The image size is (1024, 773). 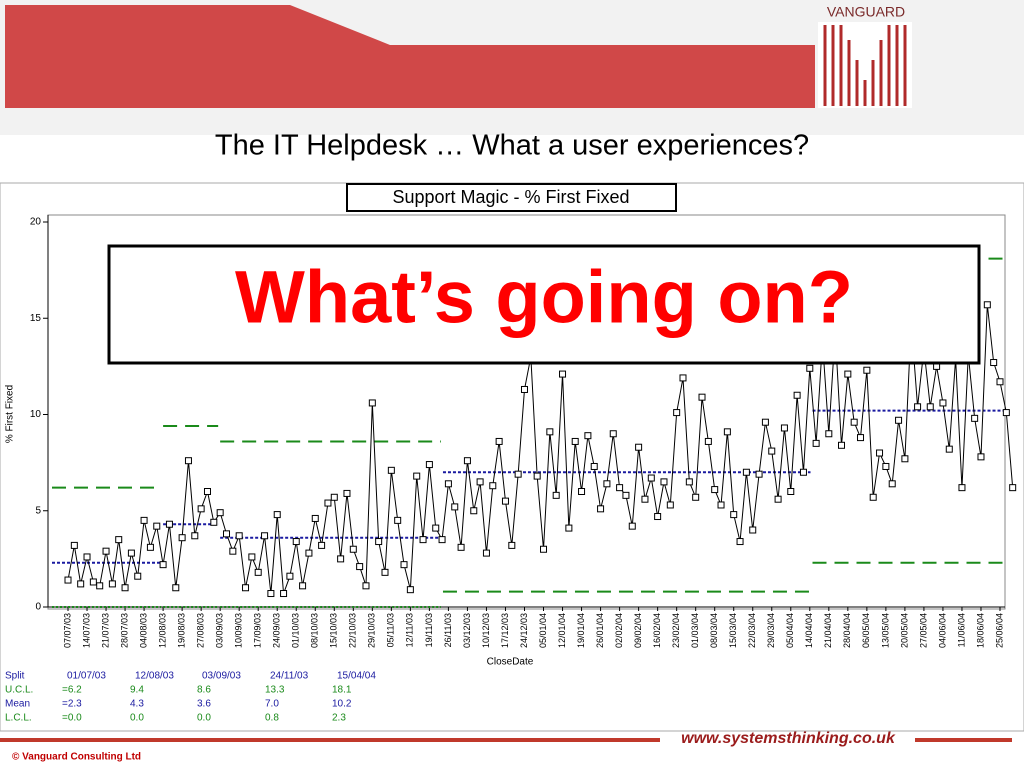 I want to click on table-cell: 24/11/03, so click(x=289, y=676).